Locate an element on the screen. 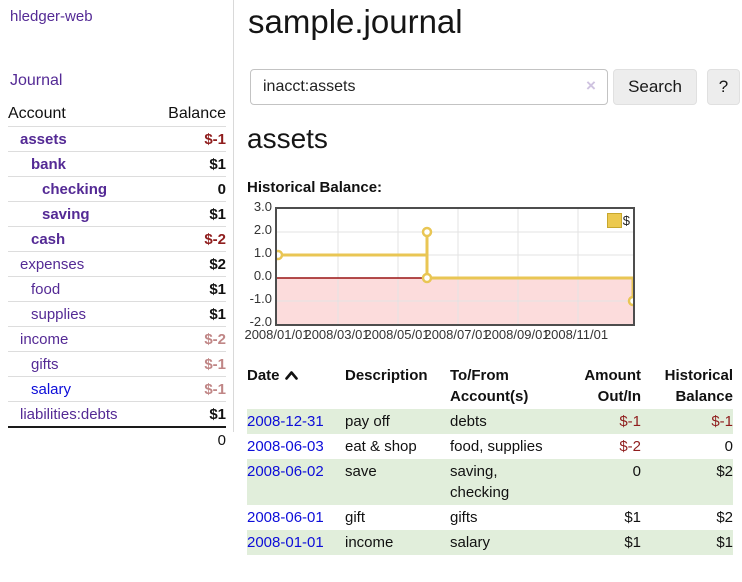 The width and height of the screenshot is (742, 582). transaction-amount: 0 is located at coordinates (600, 482).